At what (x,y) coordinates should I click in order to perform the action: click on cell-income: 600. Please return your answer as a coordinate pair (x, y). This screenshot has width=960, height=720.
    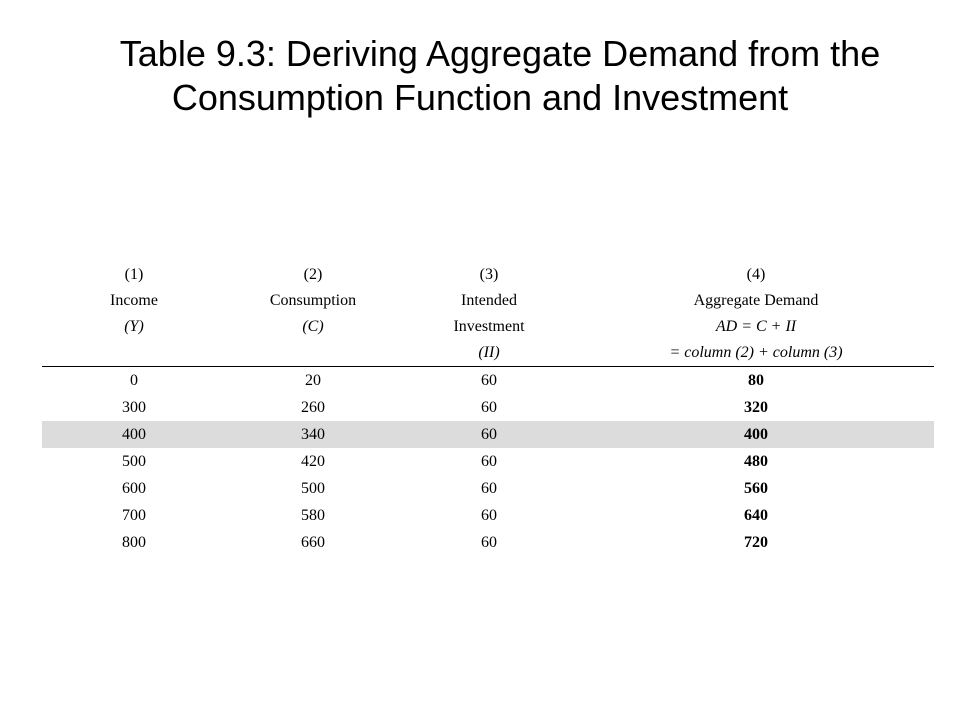
    Looking at the image, I should click on (134, 488).